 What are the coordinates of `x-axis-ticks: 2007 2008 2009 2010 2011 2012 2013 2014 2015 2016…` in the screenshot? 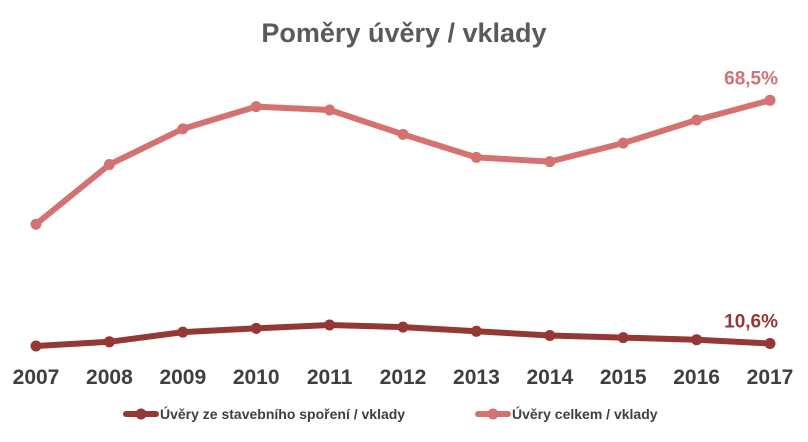 It's located at (403, 377).